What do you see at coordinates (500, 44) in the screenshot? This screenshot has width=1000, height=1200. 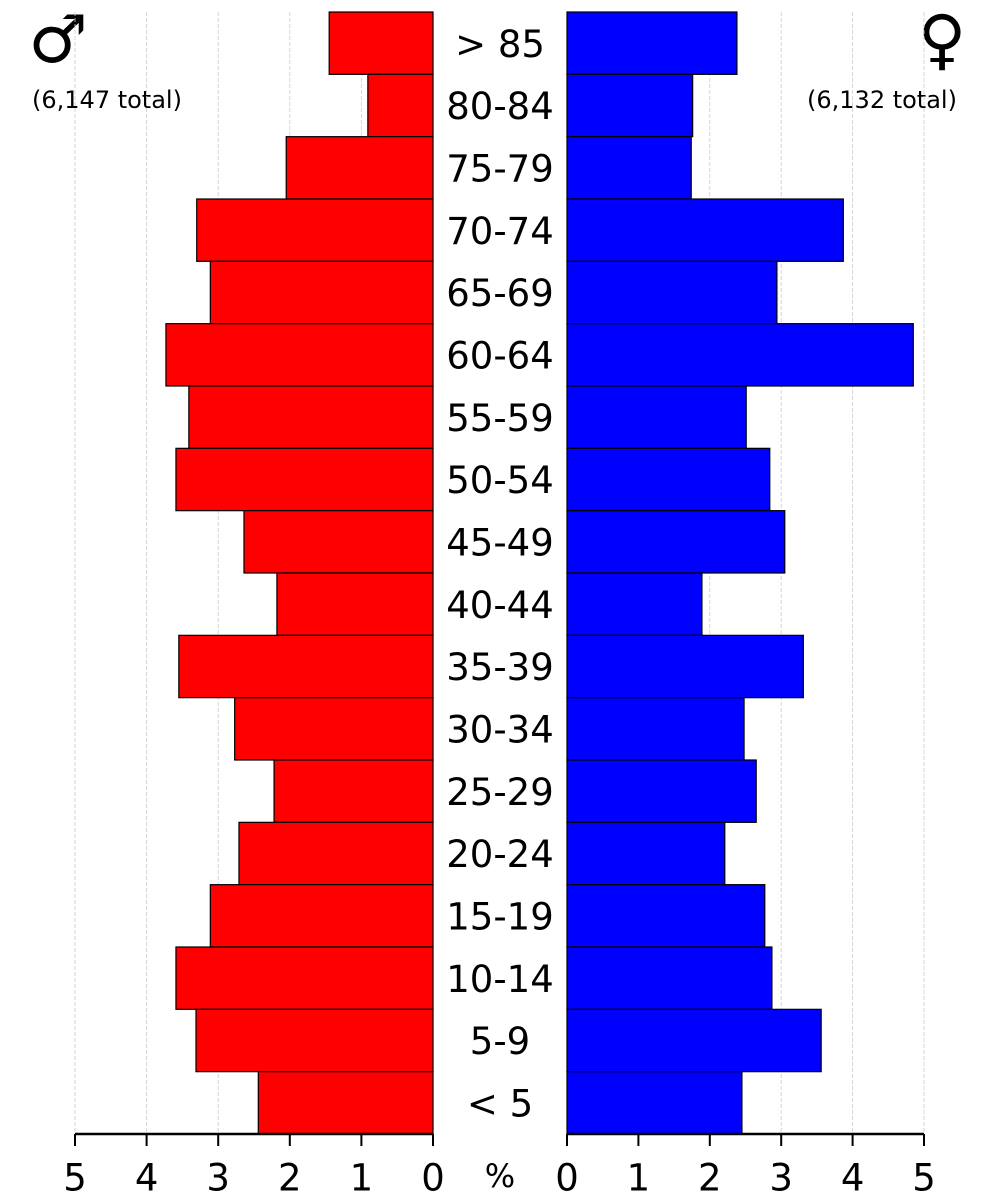 I see `category-label: > 85` at bounding box center [500, 44].